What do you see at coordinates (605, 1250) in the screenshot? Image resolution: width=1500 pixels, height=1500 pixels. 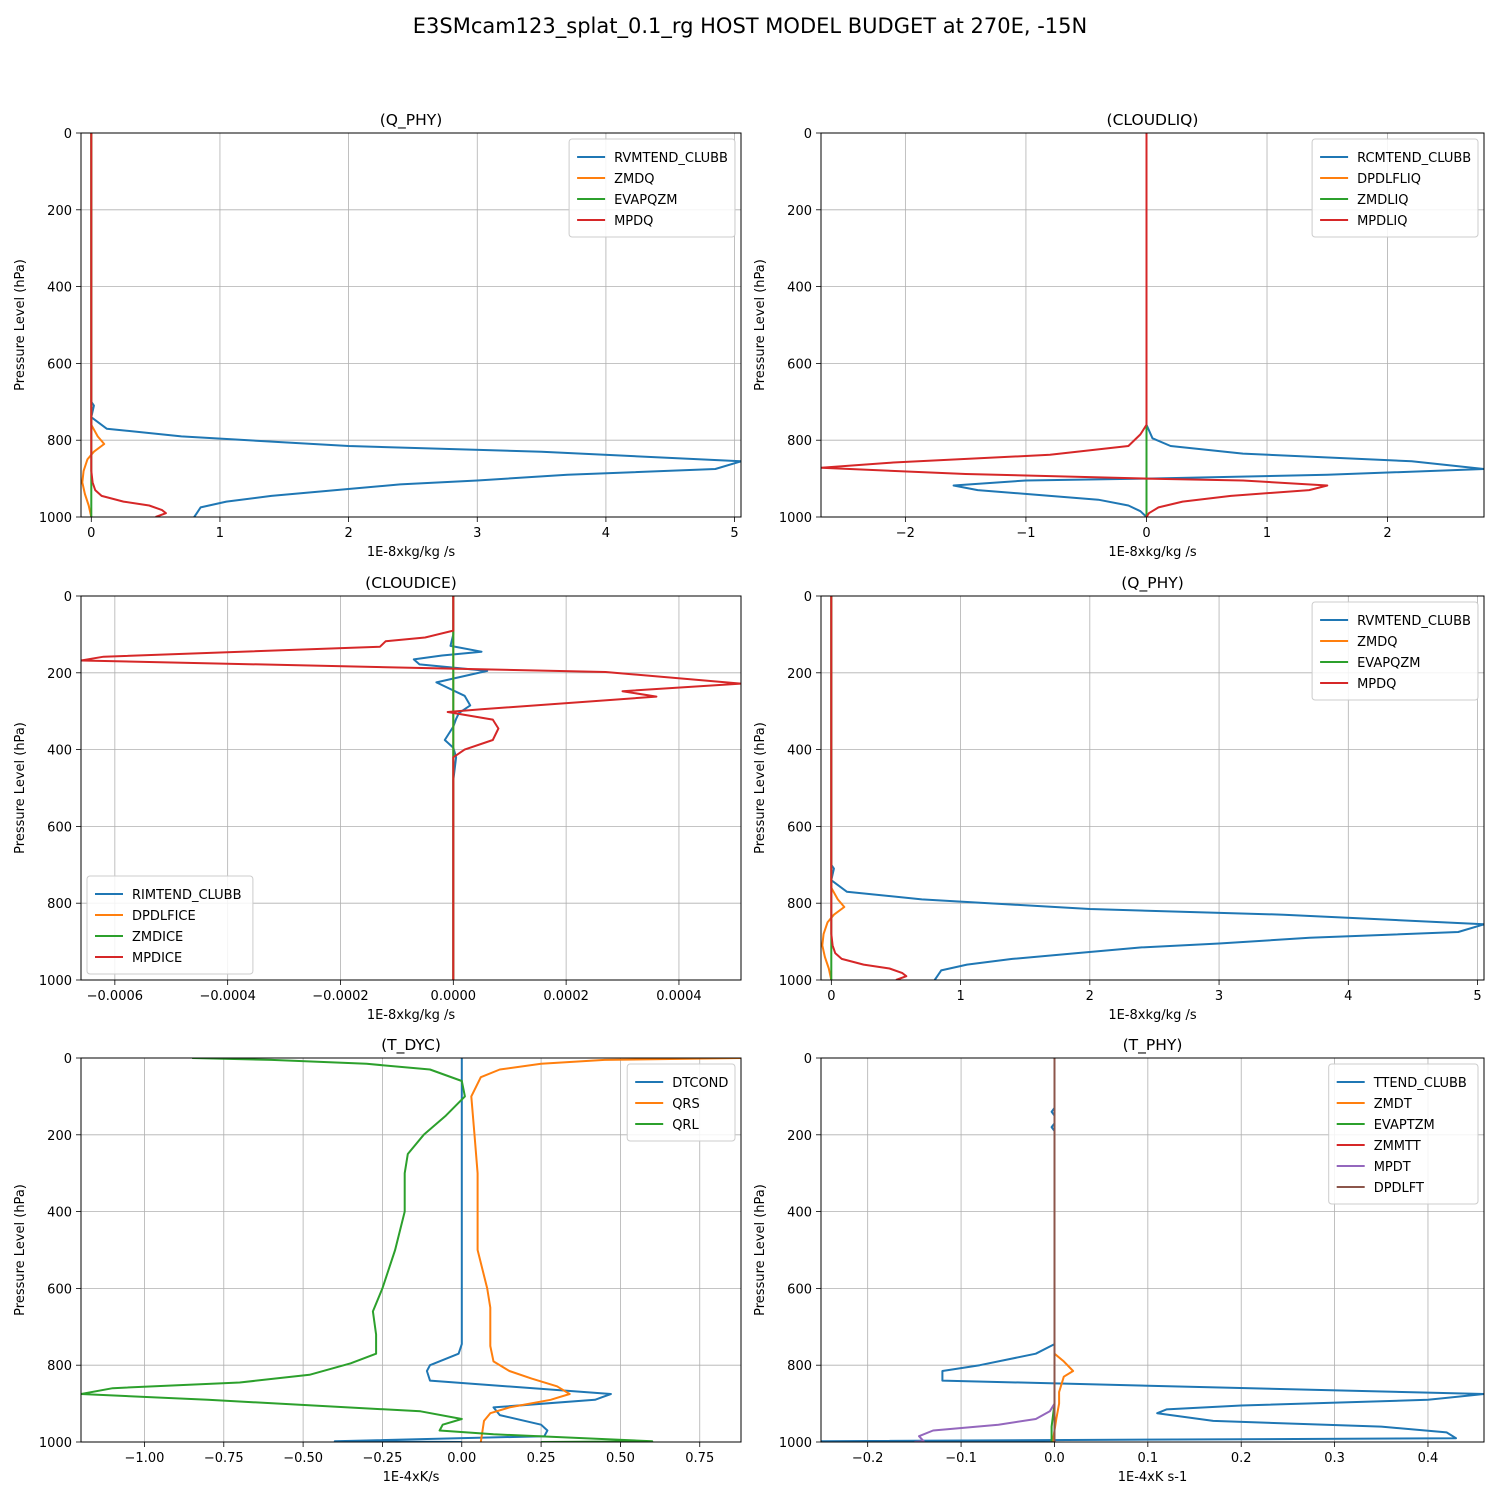 I see `series-line-qrs` at bounding box center [605, 1250].